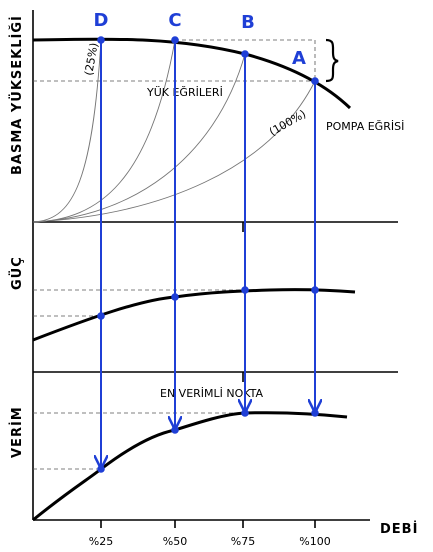 Image resolution: width=433 pixels, height=552 pixels. I want to click on load-100-label: (100%), so click(287, 122).